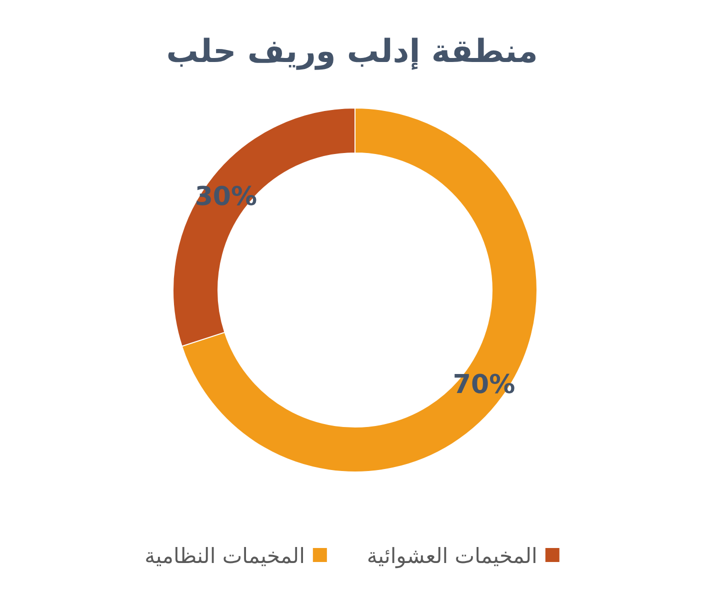 This screenshot has width=704, height=608. I want to click on legend-label: المخيمات النظامية, so click(224, 556).